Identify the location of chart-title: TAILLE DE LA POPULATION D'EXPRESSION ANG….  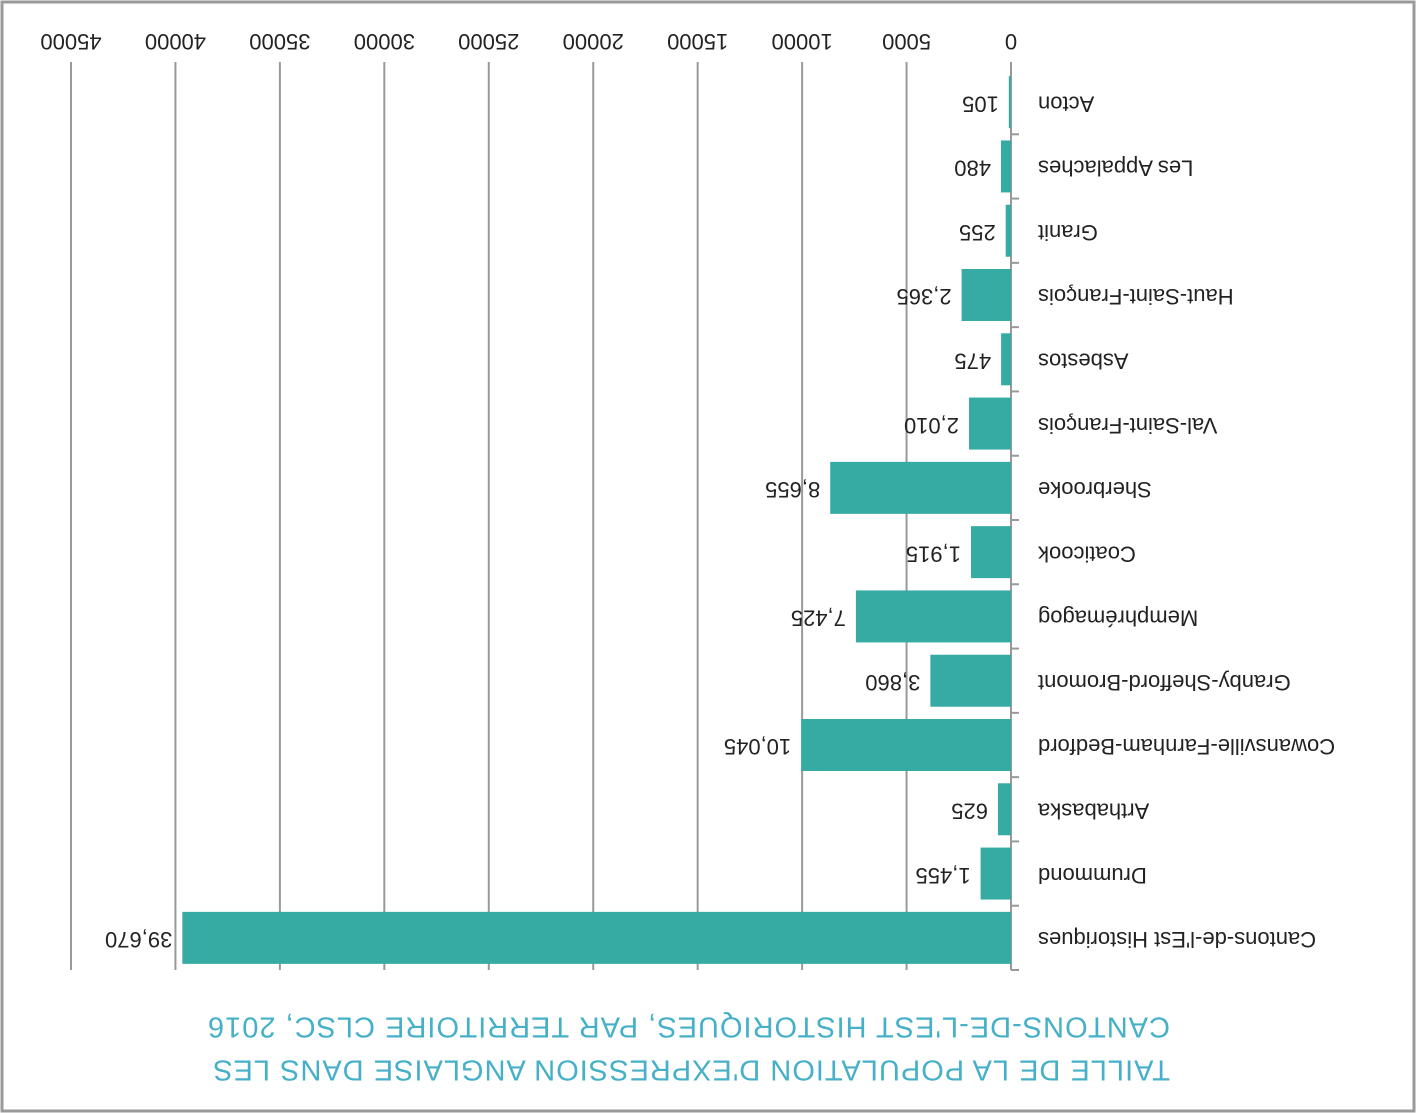
(691, 1069).